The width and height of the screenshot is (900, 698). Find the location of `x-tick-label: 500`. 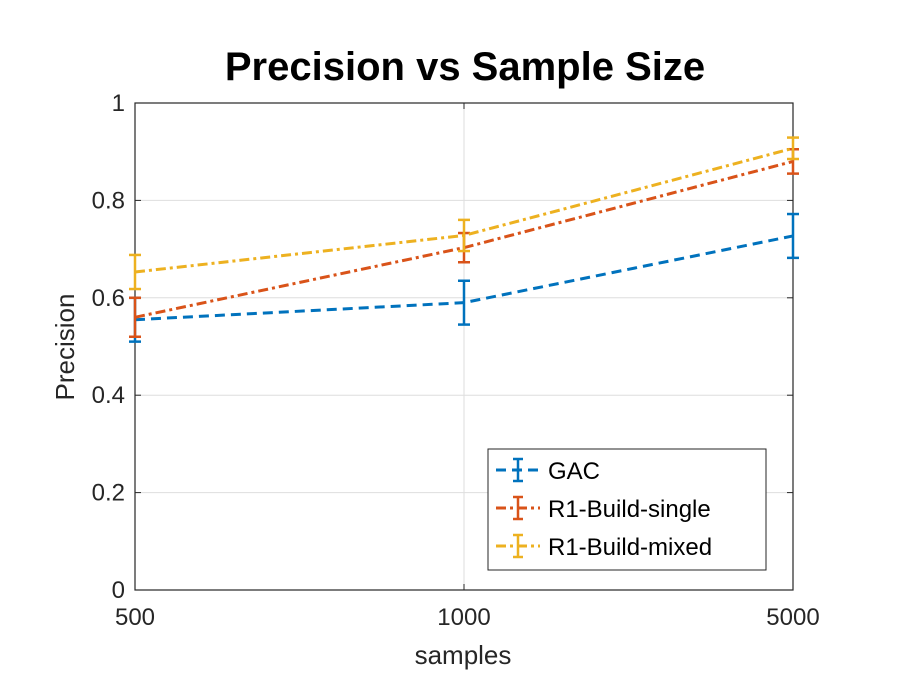

x-tick-label: 500 is located at coordinates (135, 617).